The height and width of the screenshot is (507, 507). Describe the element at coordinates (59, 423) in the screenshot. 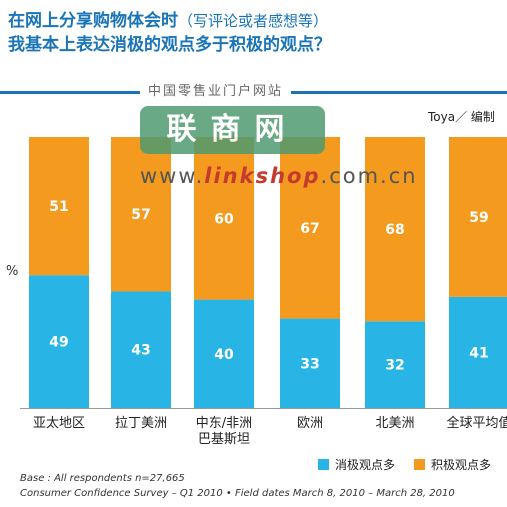

I see `x-tick-label-0: 亚太地区` at that location.